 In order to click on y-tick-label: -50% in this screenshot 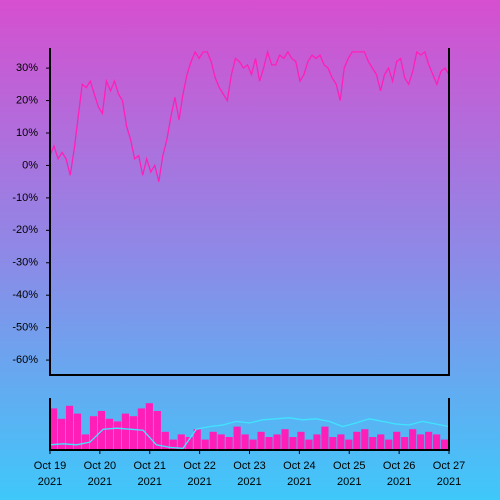, I will do `click(25, 328)`.